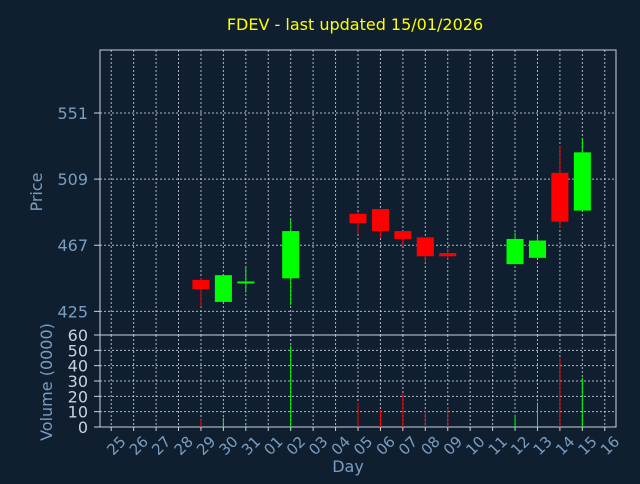 Image resolution: width=640 pixels, height=484 pixels. Describe the element at coordinates (348, 466) in the screenshot. I see `x-axis-label: Day` at that location.